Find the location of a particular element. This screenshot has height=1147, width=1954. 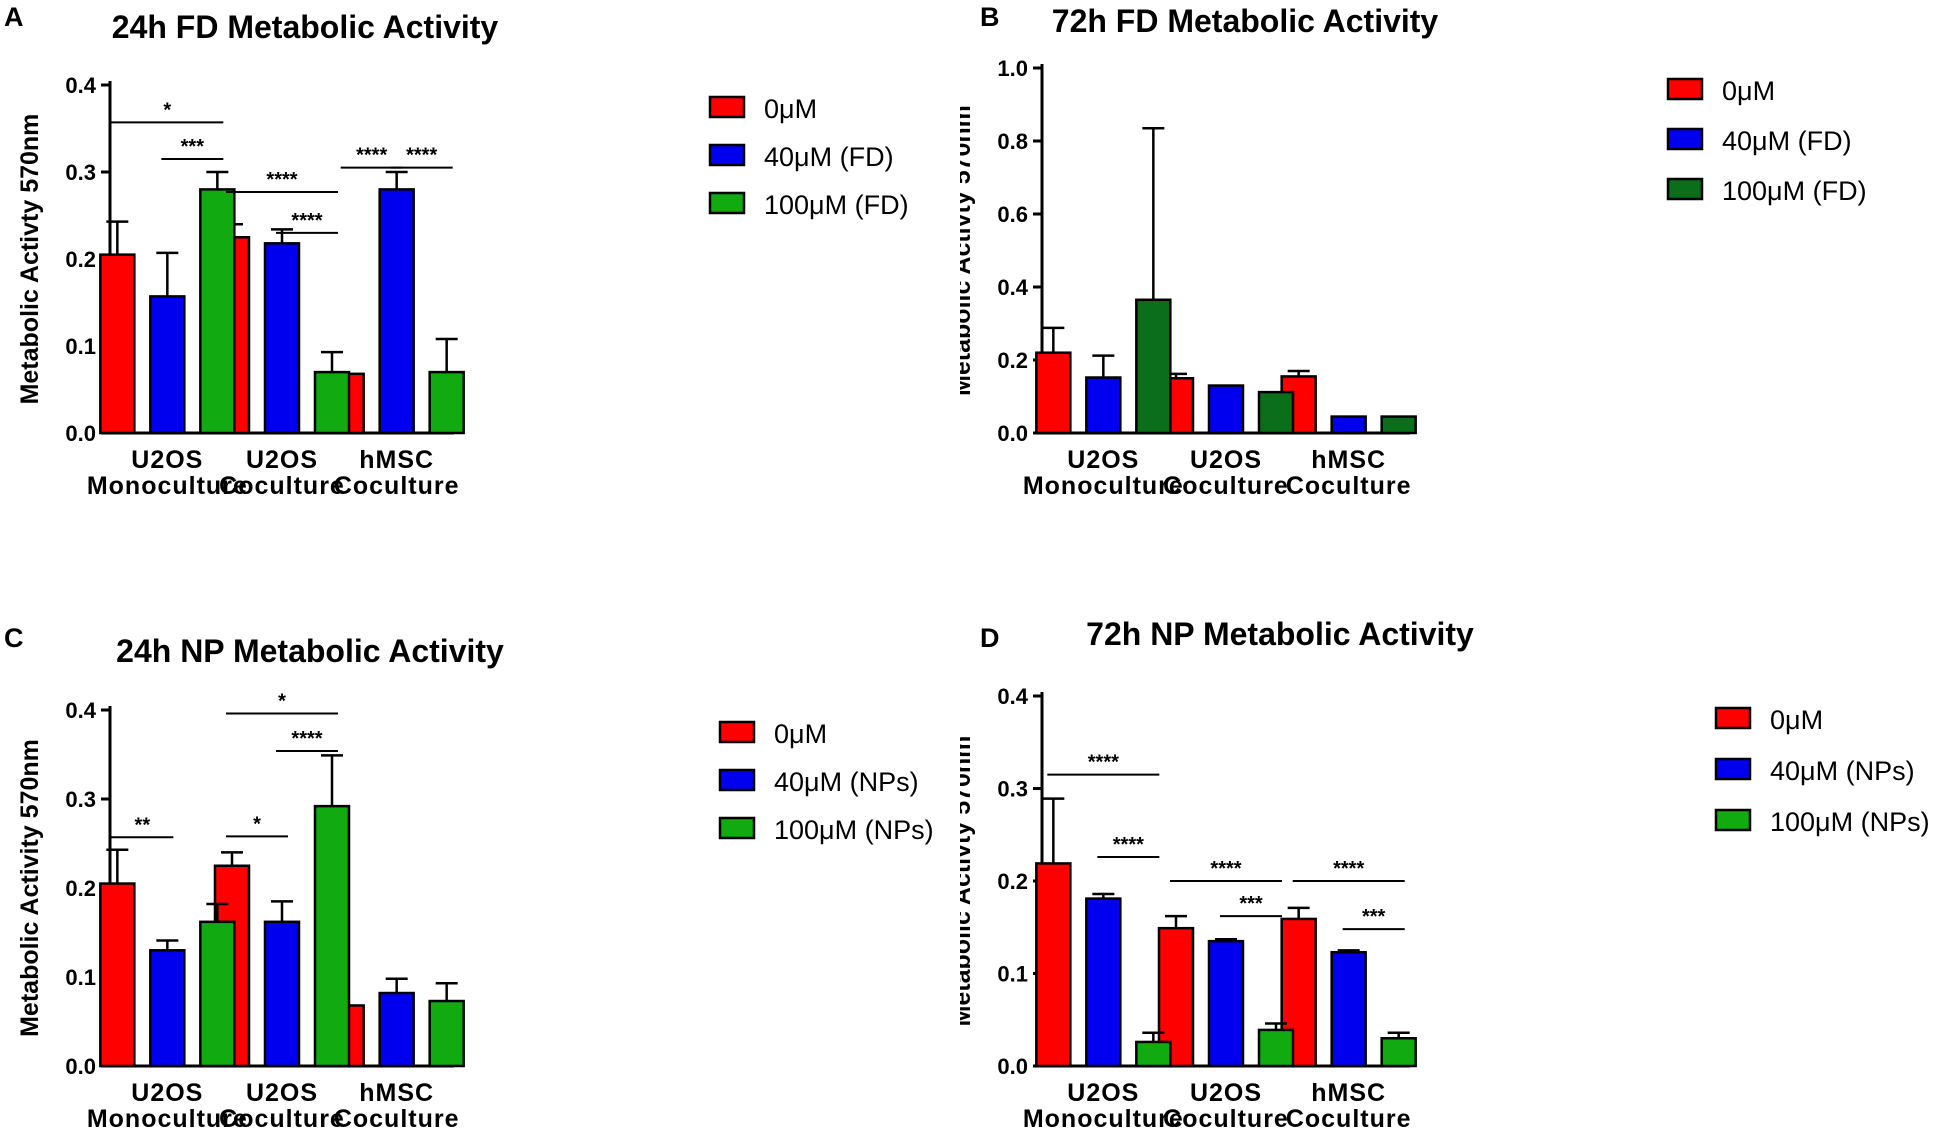

y-axis-label: Metabolic Activity 570nm is located at coordinates (30, 888).